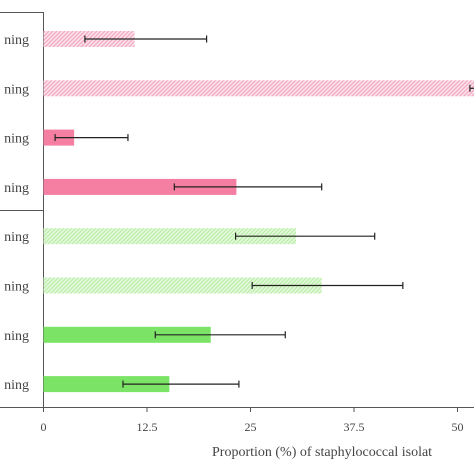  I want to click on category-labels: ning ning ning ning ning ning ning ning, so click(16, 213).